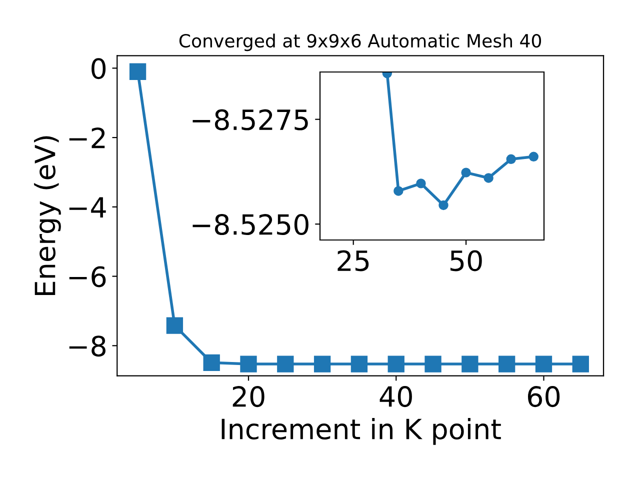  What do you see at coordinates (87, 207) in the screenshot?
I see `y-tick-label: −4` at bounding box center [87, 207].